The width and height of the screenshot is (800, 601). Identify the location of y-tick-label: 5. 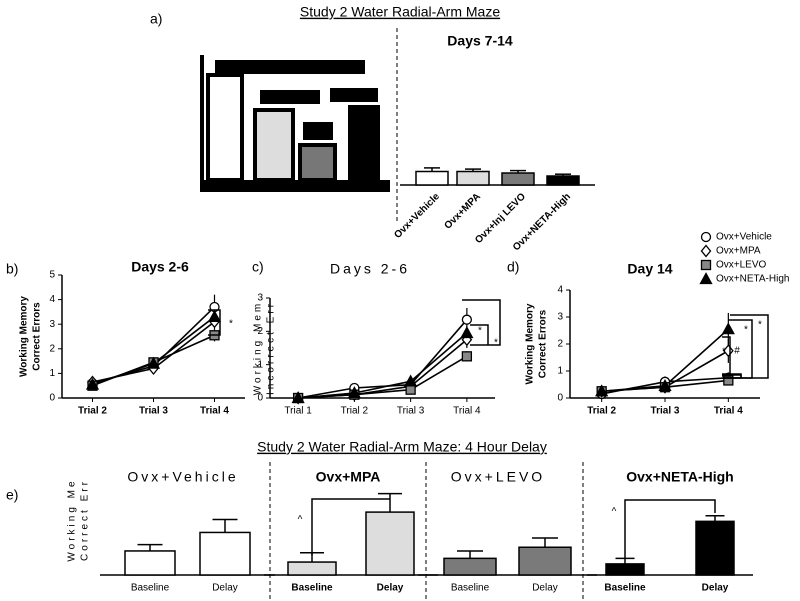
(52, 275).